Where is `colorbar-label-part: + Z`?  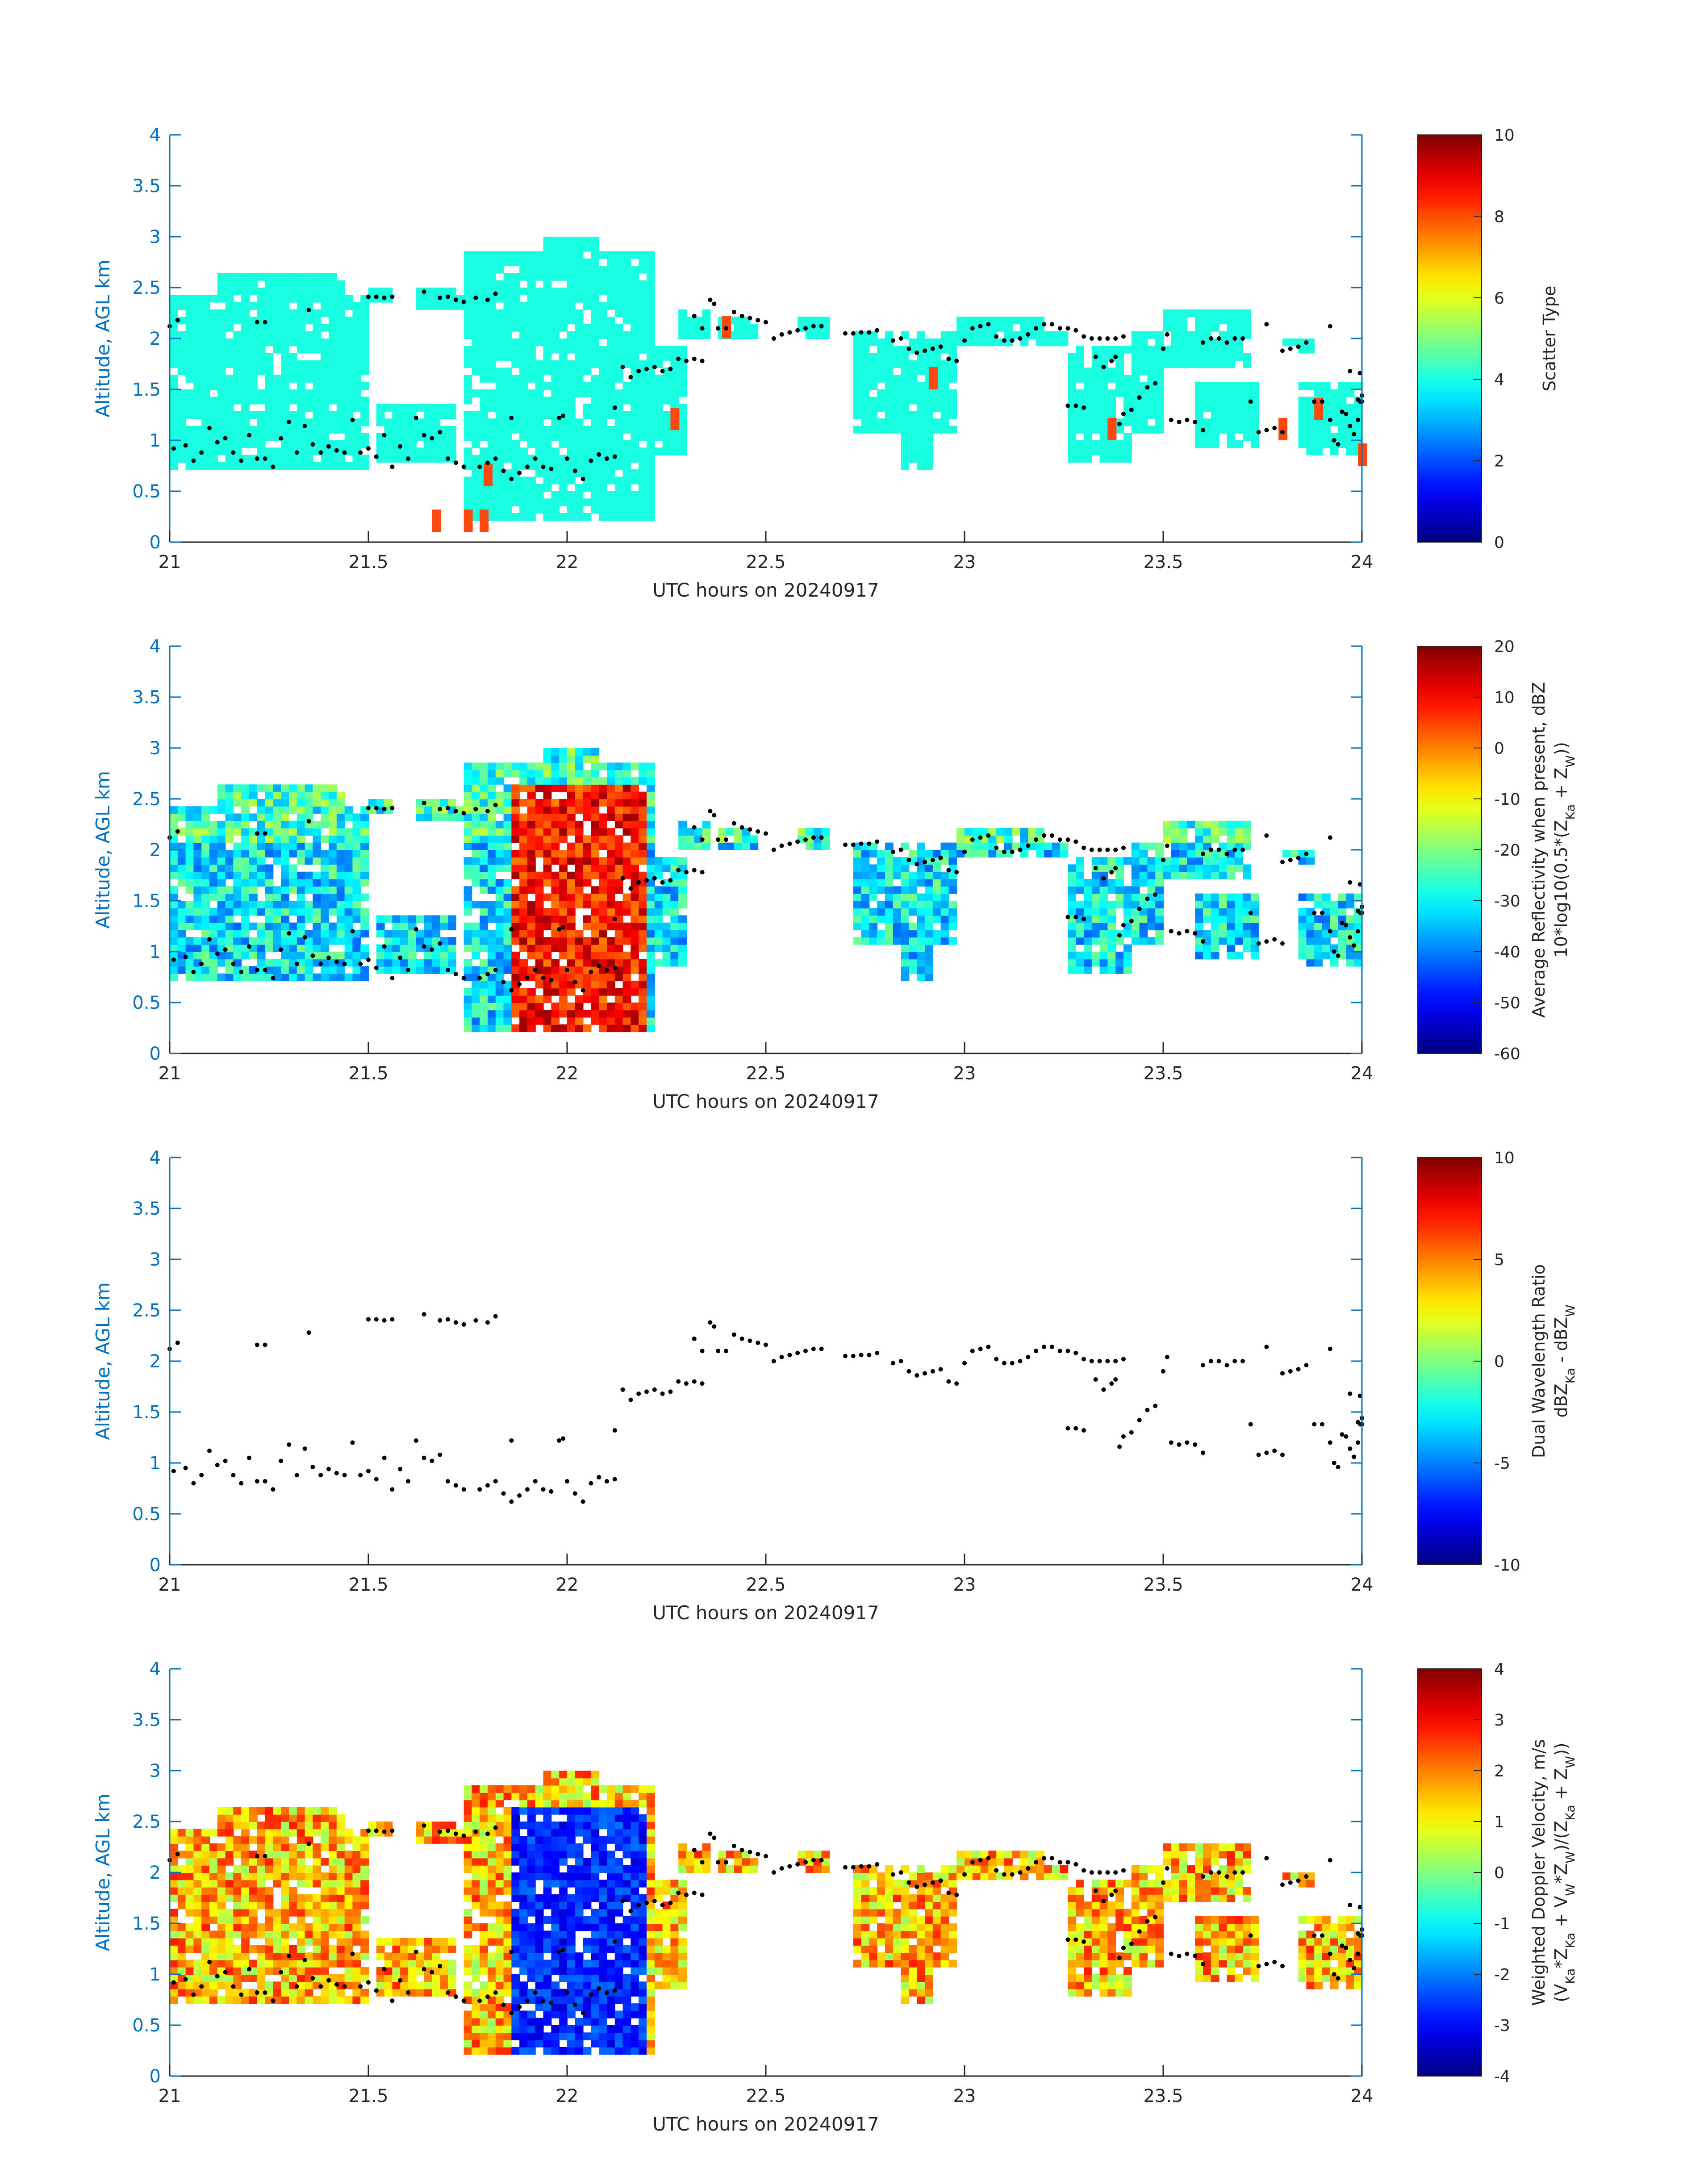
colorbar-label-part: + Z is located at coordinates (1561, 786).